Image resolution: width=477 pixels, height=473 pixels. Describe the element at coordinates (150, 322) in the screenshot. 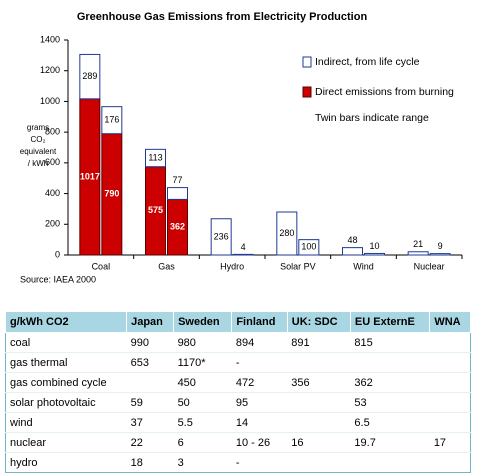

I see `header-cell: Japan` at that location.